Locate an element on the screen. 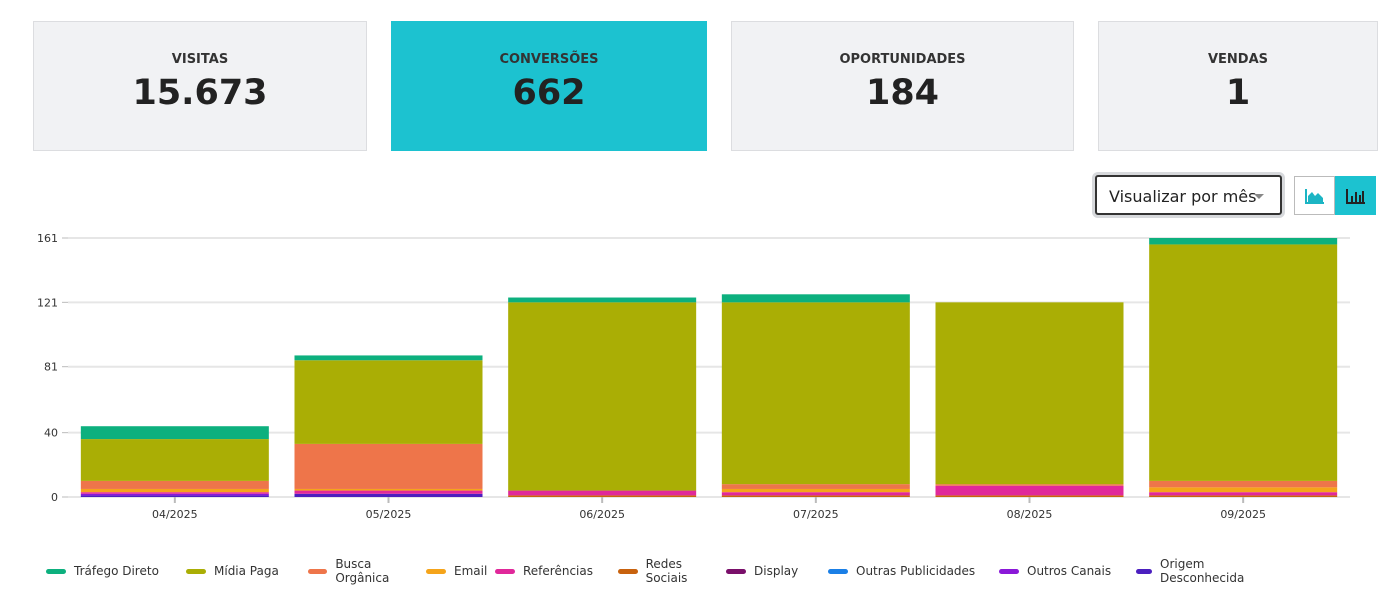  view-period-select: Visualizar por mês is located at coordinates (1188, 195).